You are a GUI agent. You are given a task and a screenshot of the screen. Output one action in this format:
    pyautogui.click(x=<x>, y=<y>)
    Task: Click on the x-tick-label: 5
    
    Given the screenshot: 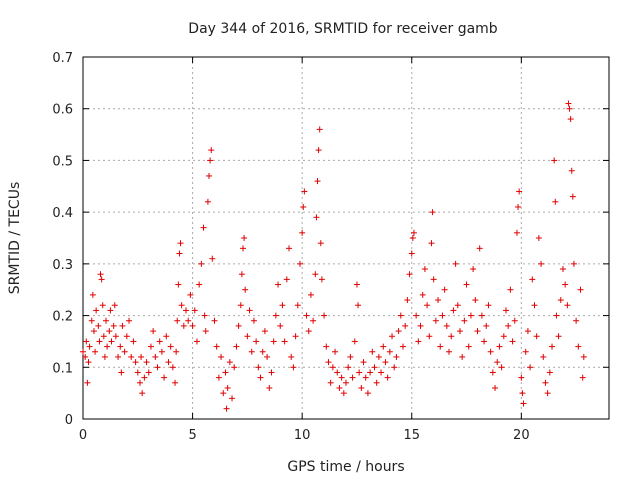 What is the action you would take?
    pyautogui.click(x=192, y=435)
    